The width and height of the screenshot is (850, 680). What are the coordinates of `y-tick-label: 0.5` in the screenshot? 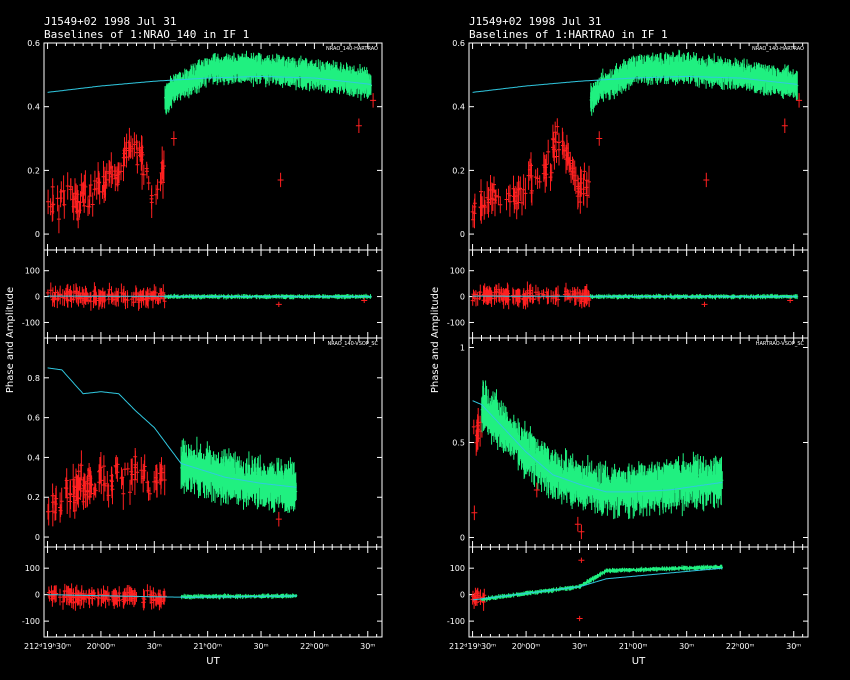 It's located at (458, 443).